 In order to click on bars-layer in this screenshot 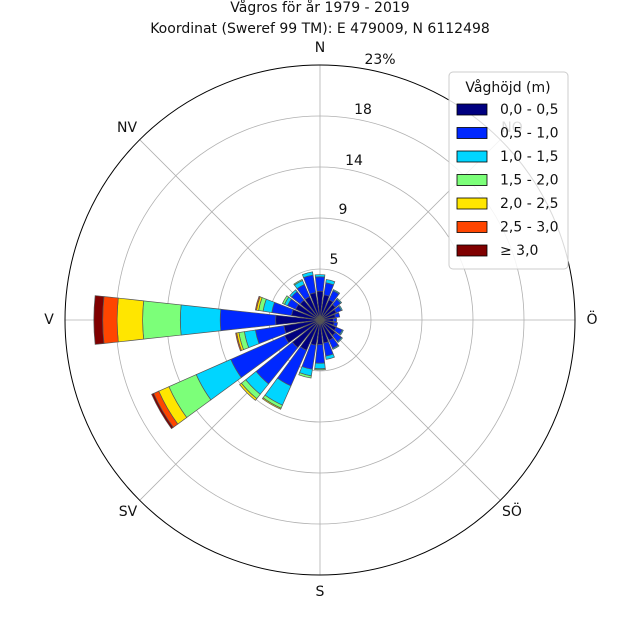, I will do `click(218, 350)`.